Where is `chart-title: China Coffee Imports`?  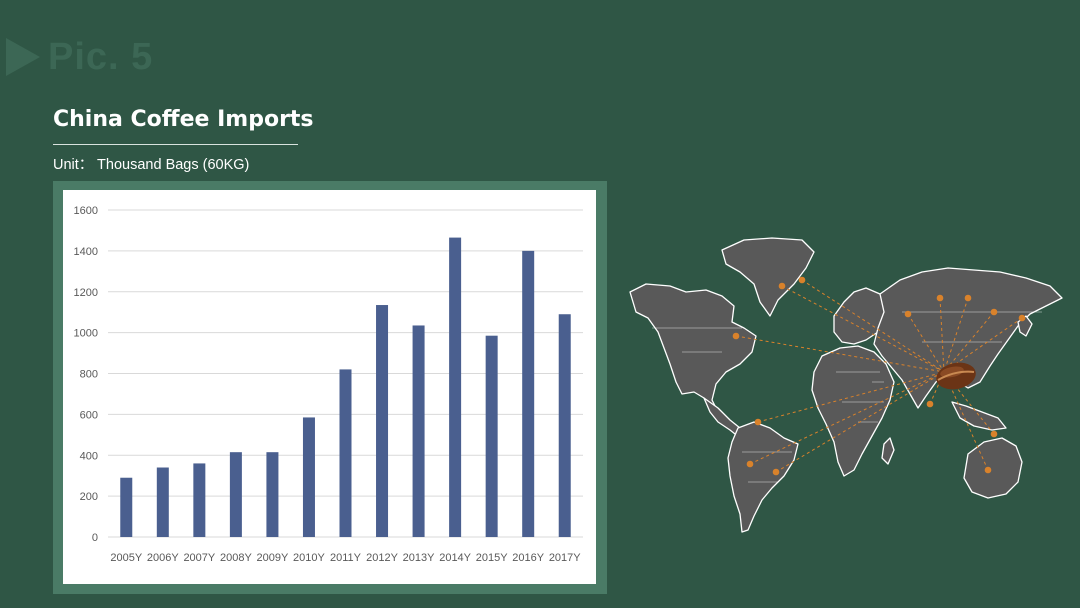 chart-title: China Coffee Imports is located at coordinates (183, 119).